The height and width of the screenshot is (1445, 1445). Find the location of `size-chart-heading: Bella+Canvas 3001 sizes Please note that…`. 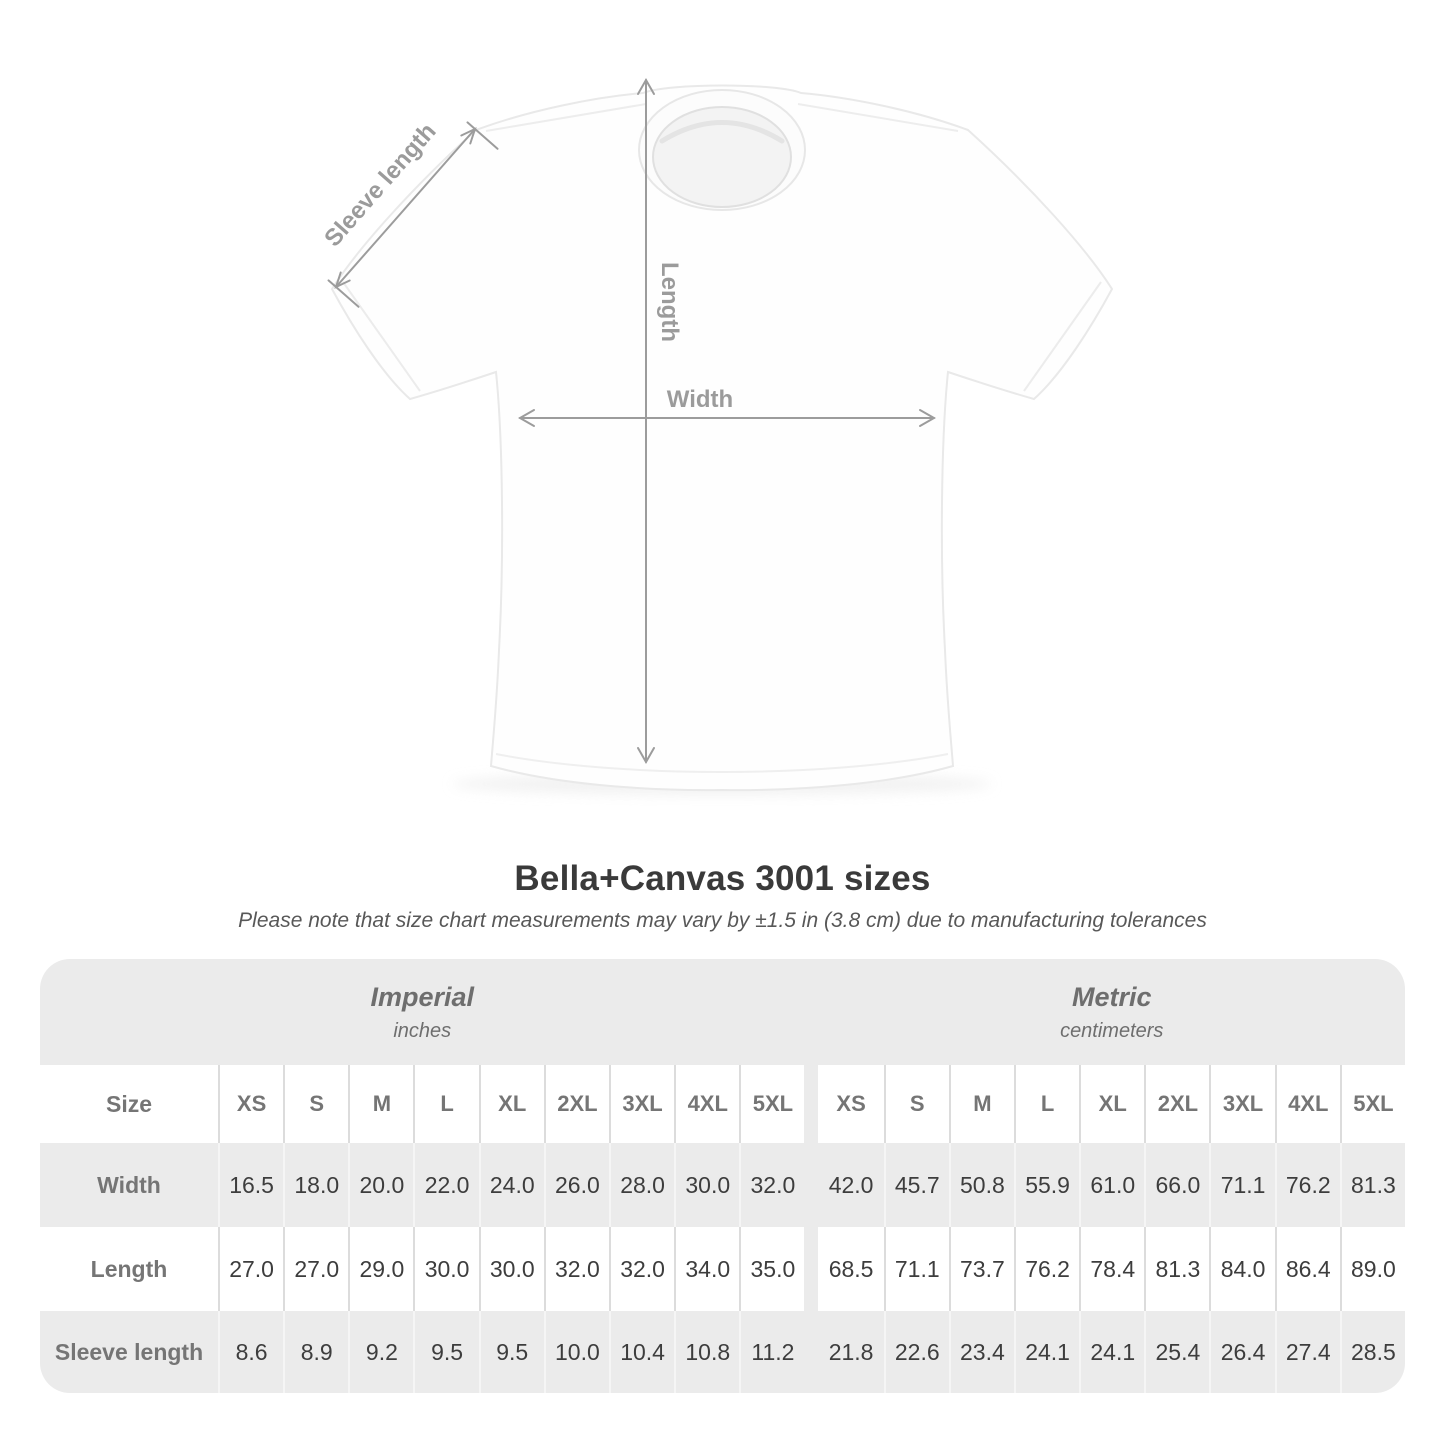

size-chart-heading: Bella+Canvas 3001 sizes Please note that… is located at coordinates (722, 896).